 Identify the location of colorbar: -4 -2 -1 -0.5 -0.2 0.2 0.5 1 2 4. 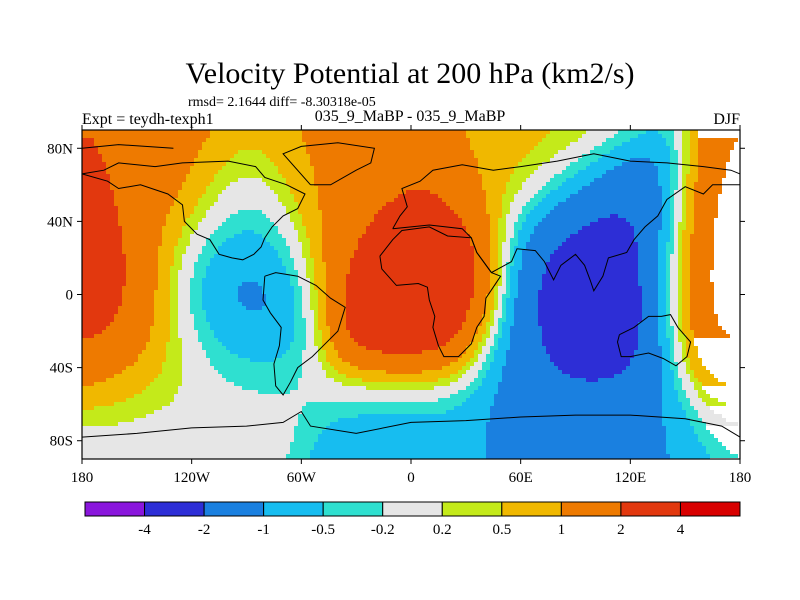
(412, 519).